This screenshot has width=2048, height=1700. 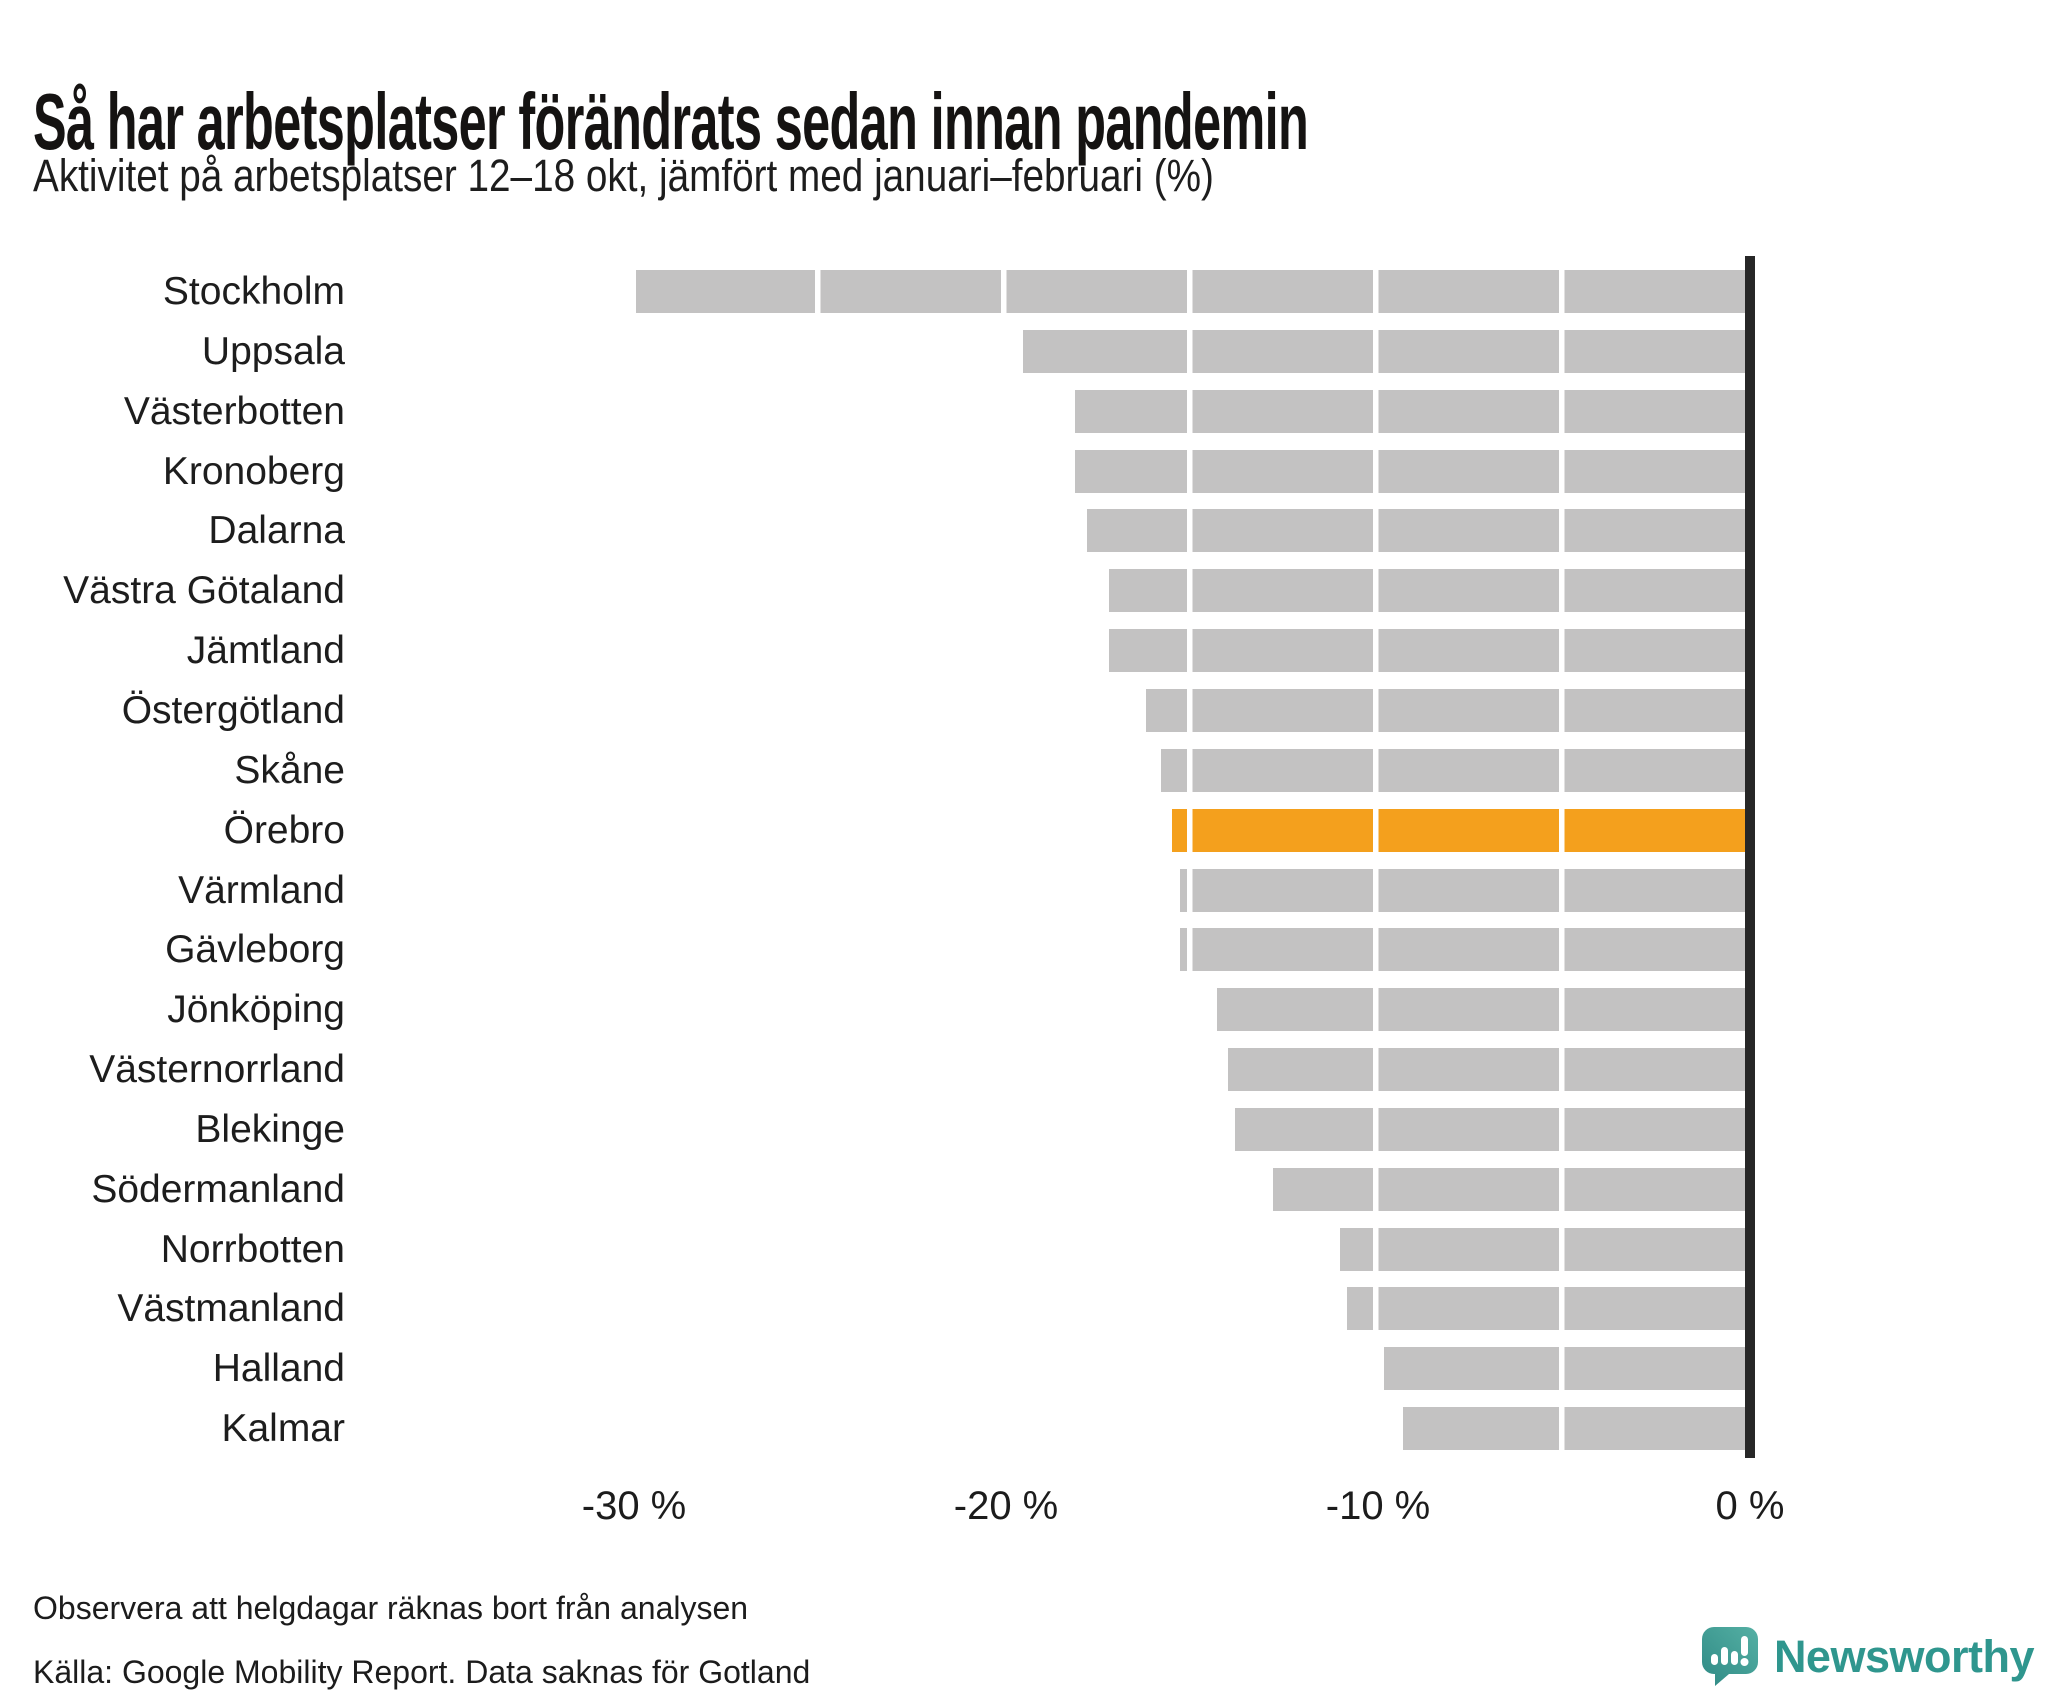 What do you see at coordinates (278, 1369) in the screenshot?
I see `category-label: Halland` at bounding box center [278, 1369].